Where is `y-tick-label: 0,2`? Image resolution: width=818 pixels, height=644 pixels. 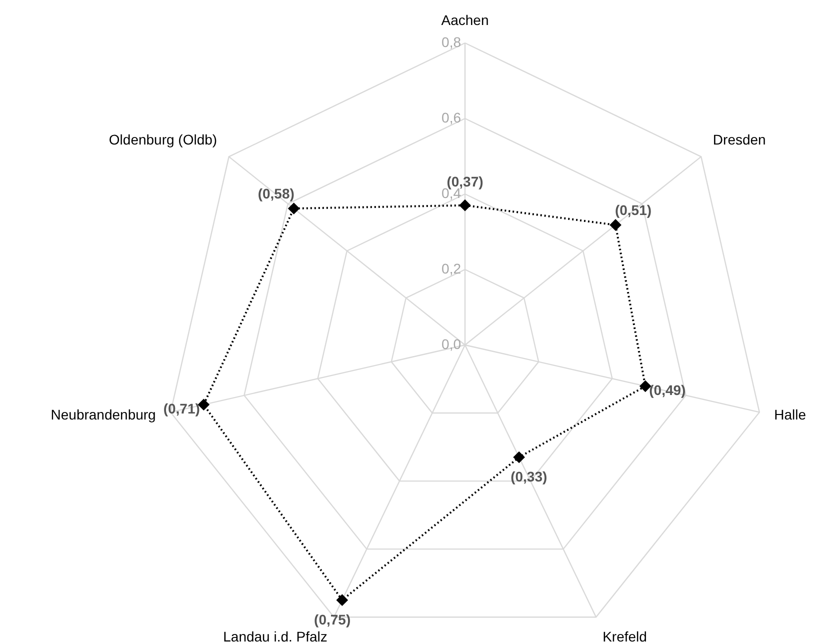
y-tick-label: 0,2 is located at coordinates (452, 268).